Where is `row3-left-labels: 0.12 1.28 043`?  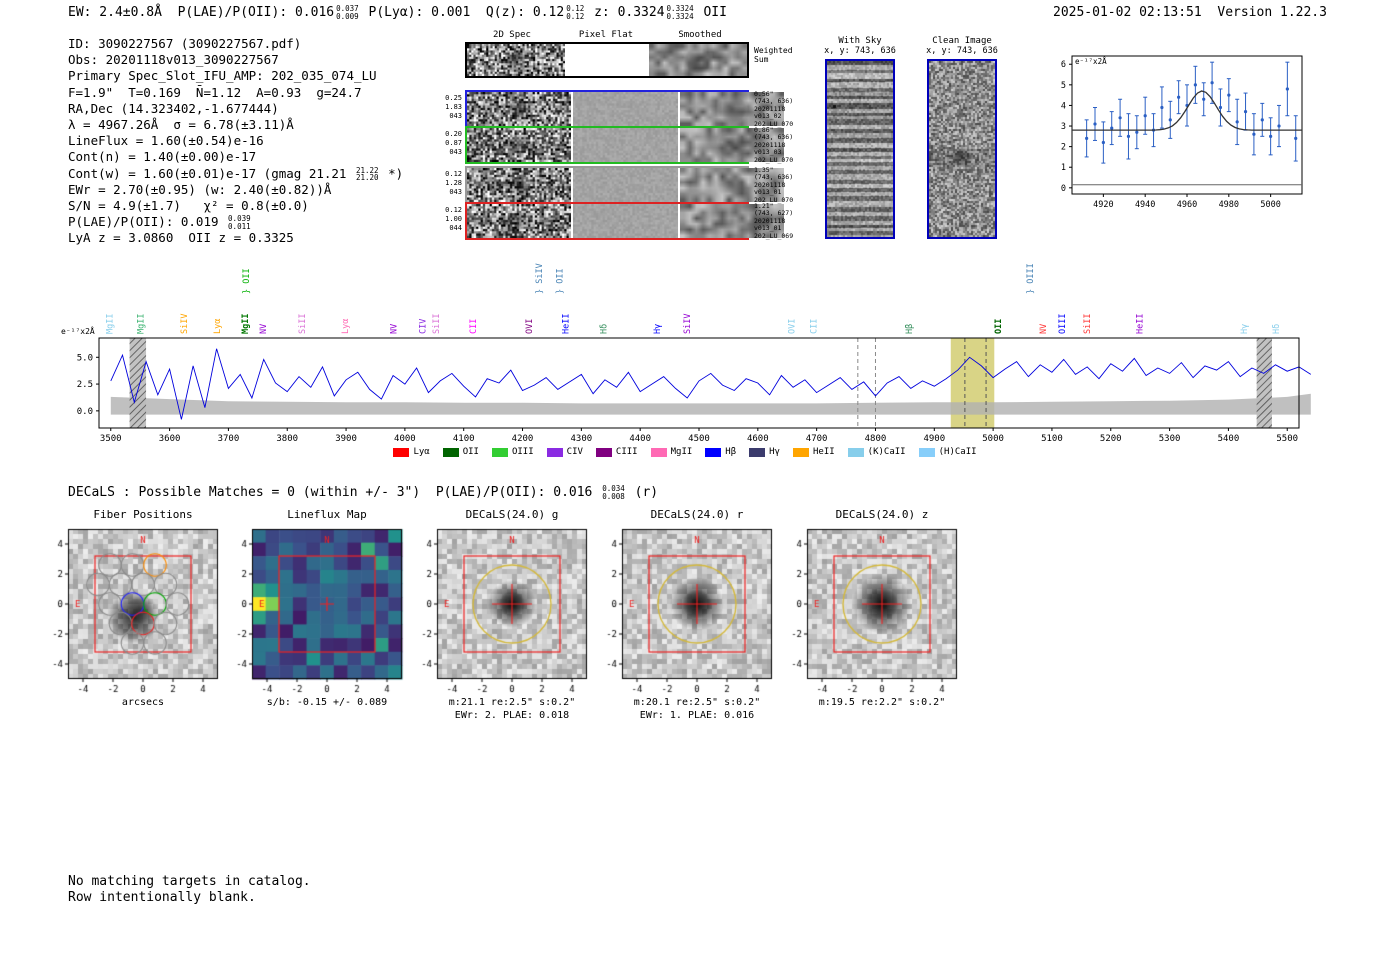
row3-left-labels: 0.12 1.28 043 is located at coordinates (451, 183).